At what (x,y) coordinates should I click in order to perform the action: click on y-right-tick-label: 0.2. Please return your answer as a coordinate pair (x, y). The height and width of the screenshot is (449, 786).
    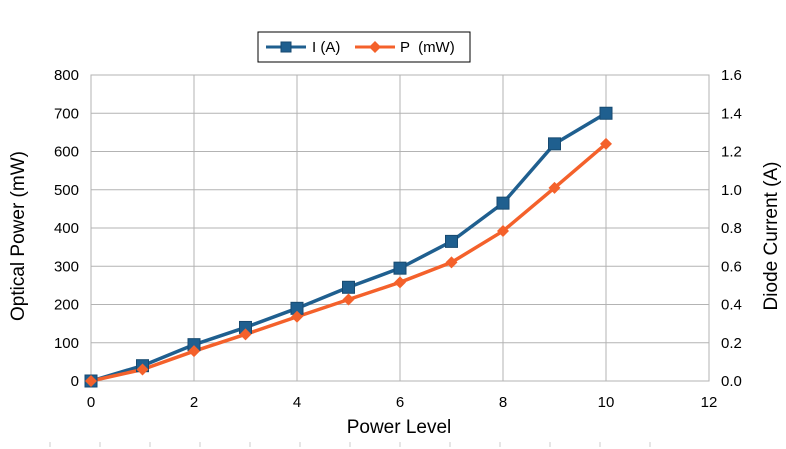
    Looking at the image, I should click on (731, 343).